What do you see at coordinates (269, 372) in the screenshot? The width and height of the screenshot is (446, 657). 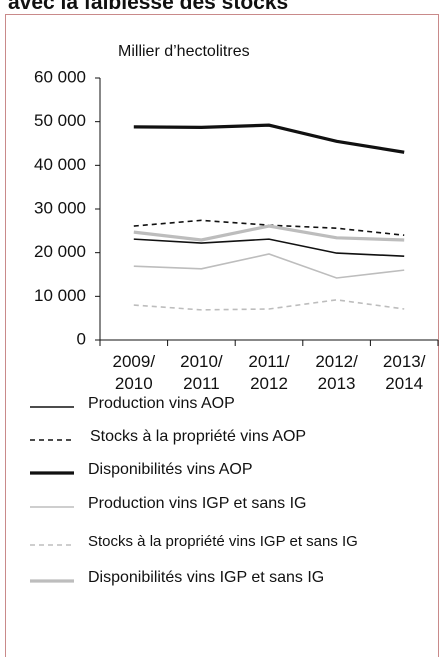 I see `x-tick-label: 2011/ 2012` at bounding box center [269, 372].